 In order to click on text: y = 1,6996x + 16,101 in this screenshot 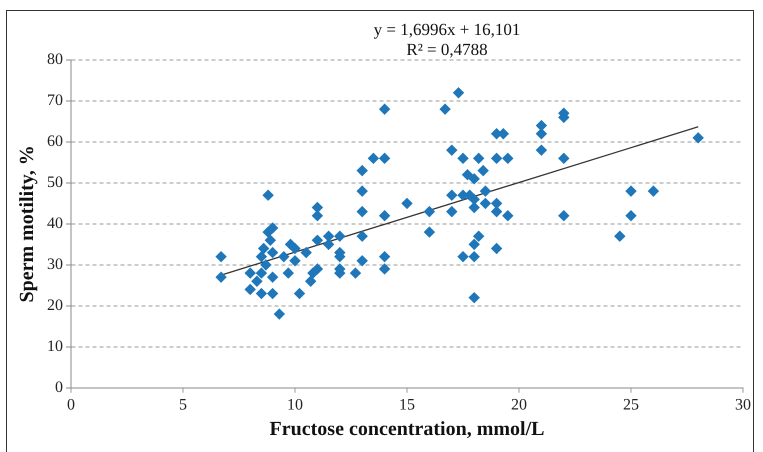, I will do `click(447, 29)`.